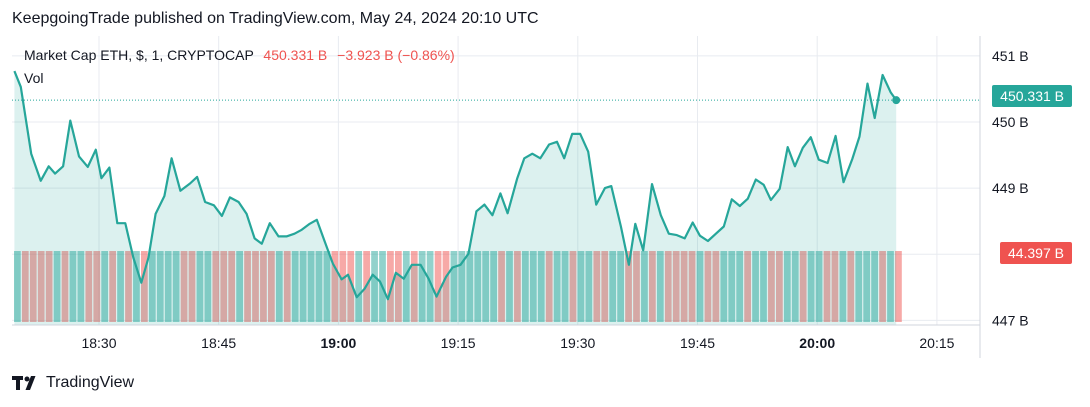 This screenshot has width=1090, height=407. I want to click on tradingview-brand: TradingView, so click(73, 383).